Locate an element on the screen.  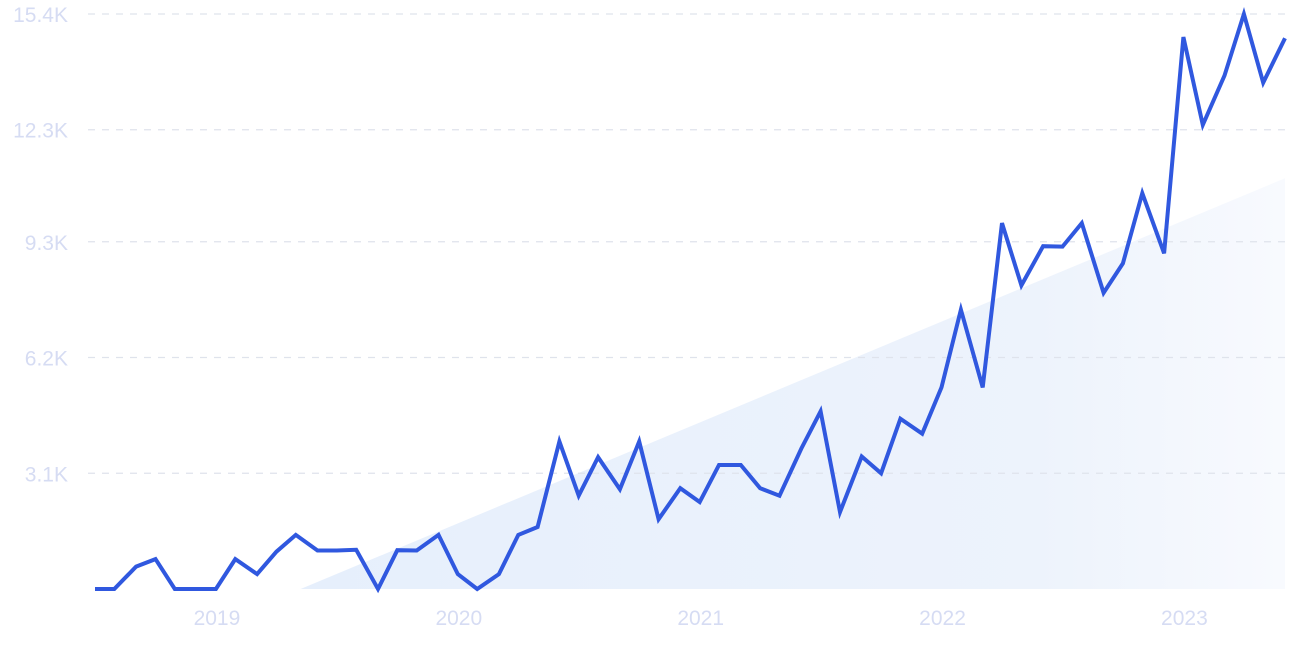
y-axis-tick-labels: 15.4K 12.3K 9.3K 6.2K 3.1K is located at coordinates (40, 245).